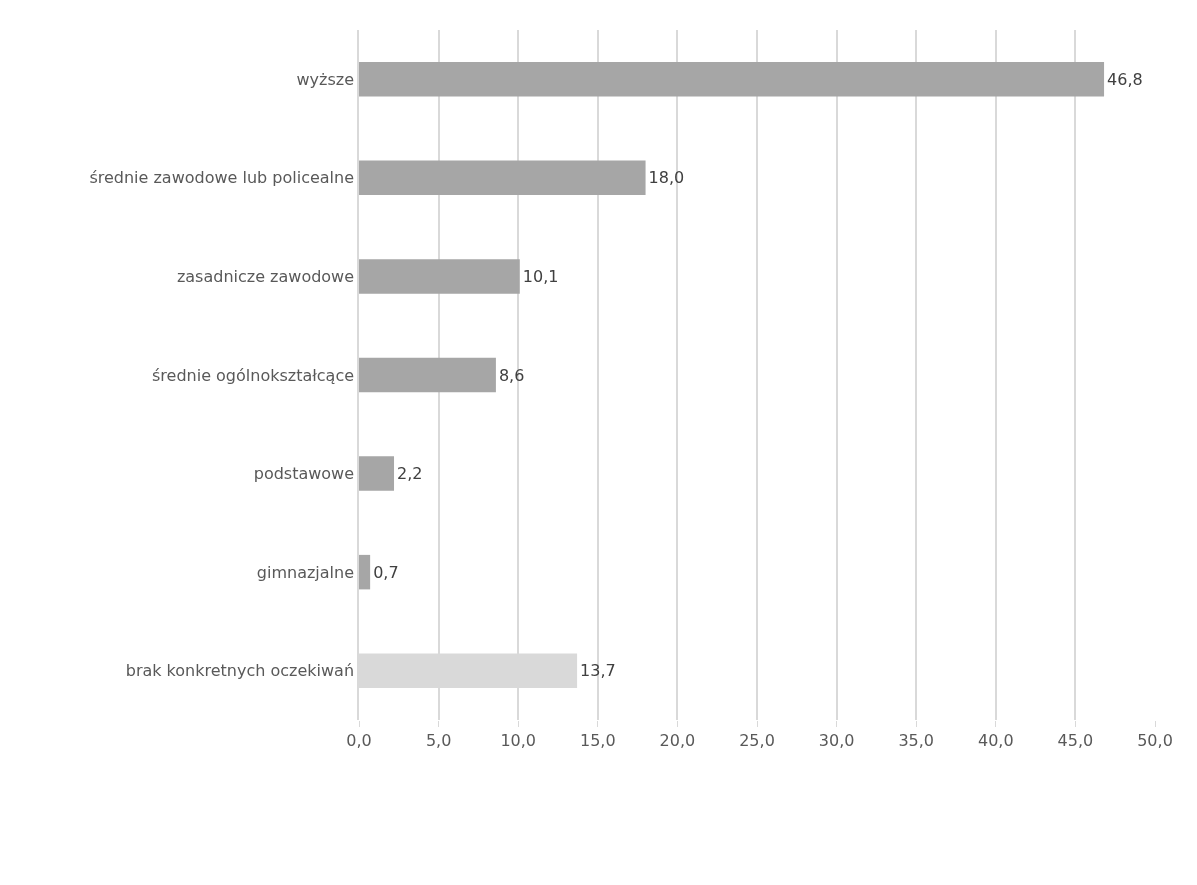 This screenshot has height=885, width=1197. I want to click on x-tick-label: 30,0, so click(836, 741).